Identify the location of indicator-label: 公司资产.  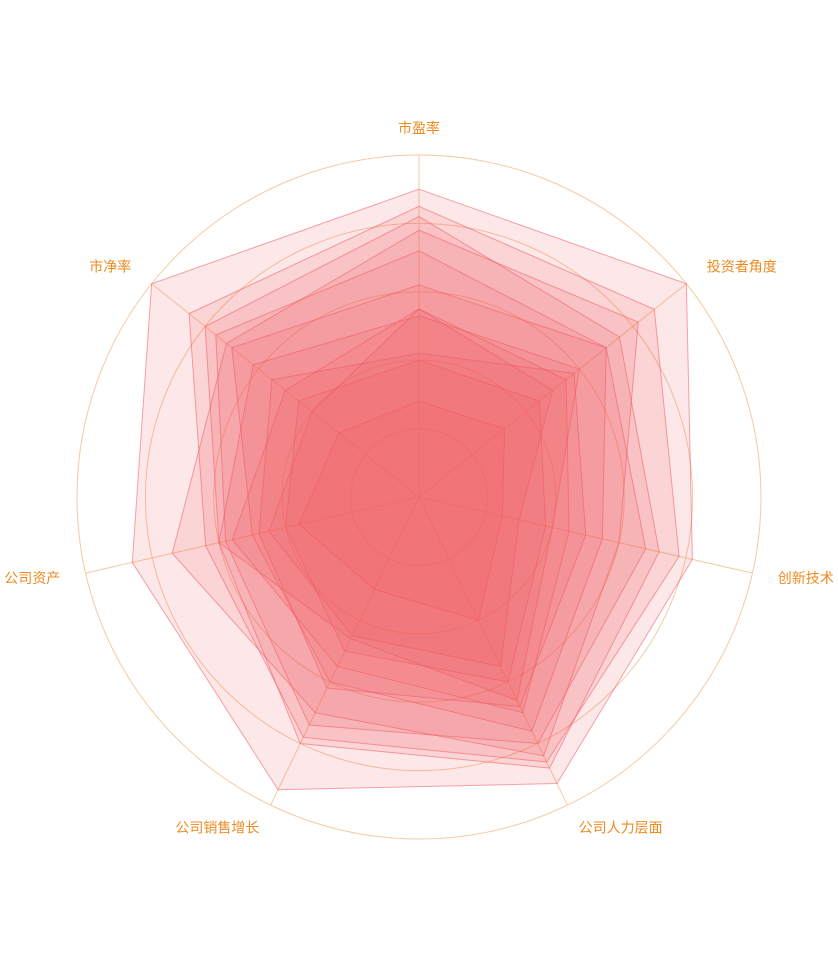
(32, 579).